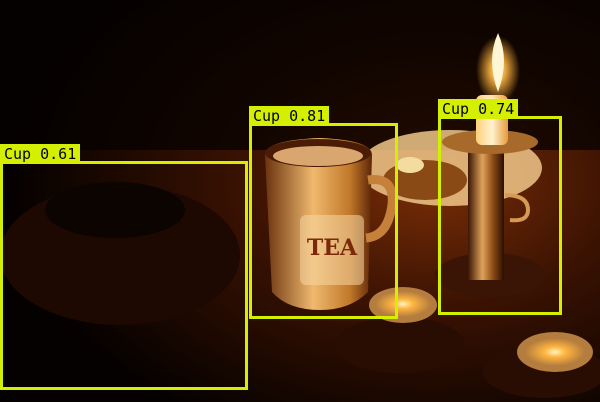  What do you see at coordinates (403, 304) in the screenshot?
I see `tealight-glow` at bounding box center [403, 304].